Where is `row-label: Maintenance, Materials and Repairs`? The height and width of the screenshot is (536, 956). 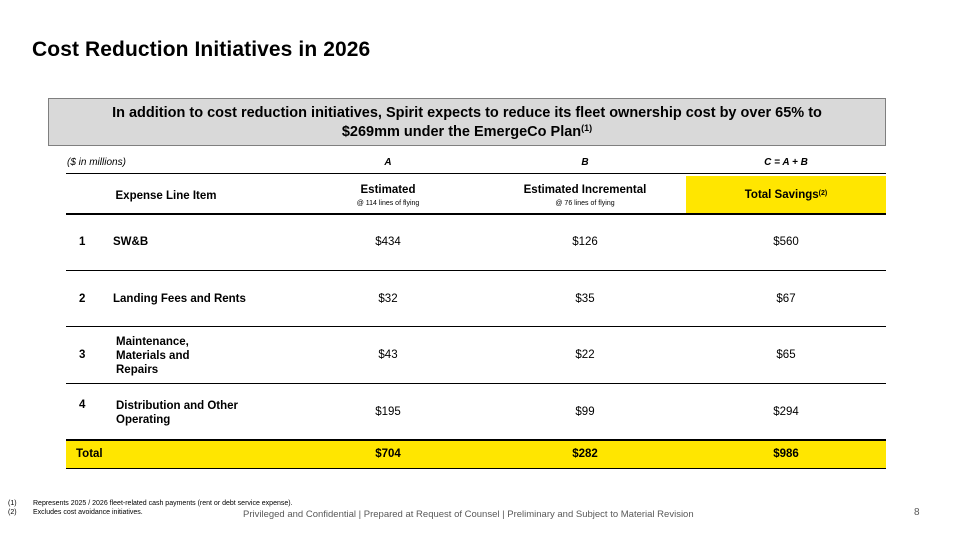
row-label: Maintenance, Materials and Repairs is located at coordinates (153, 356).